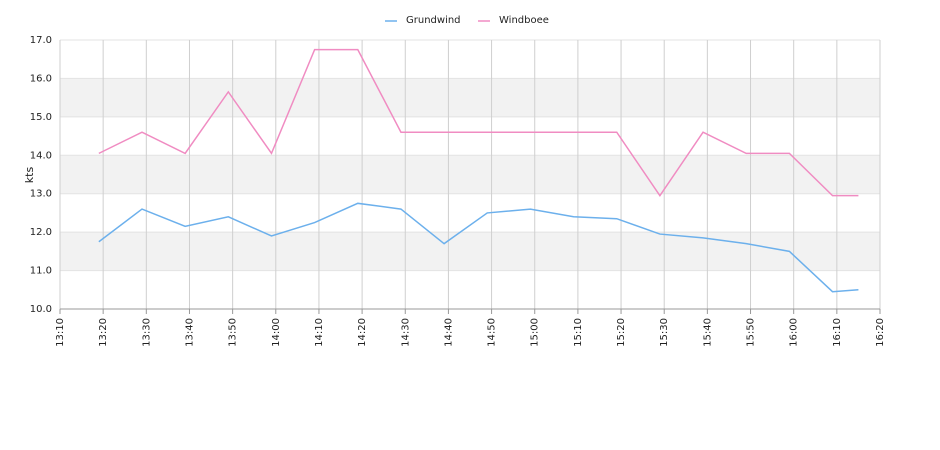  I want to click on x-tick-label: 15:00, so click(535, 332).